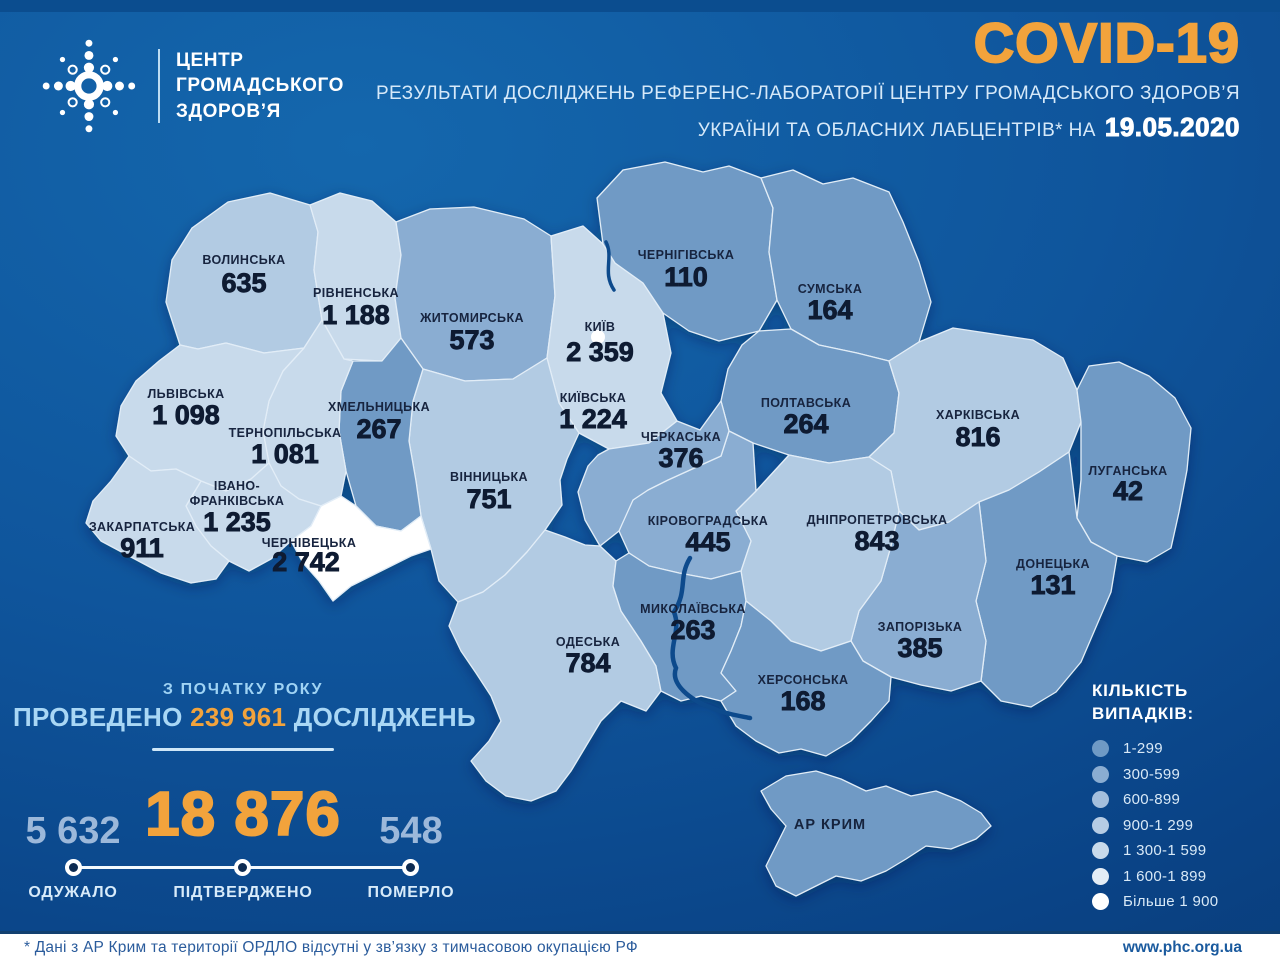 Image resolution: width=1280 pixels, height=961 pixels. Describe the element at coordinates (805, 424) in the screenshot. I see `region-value: 264` at that location.